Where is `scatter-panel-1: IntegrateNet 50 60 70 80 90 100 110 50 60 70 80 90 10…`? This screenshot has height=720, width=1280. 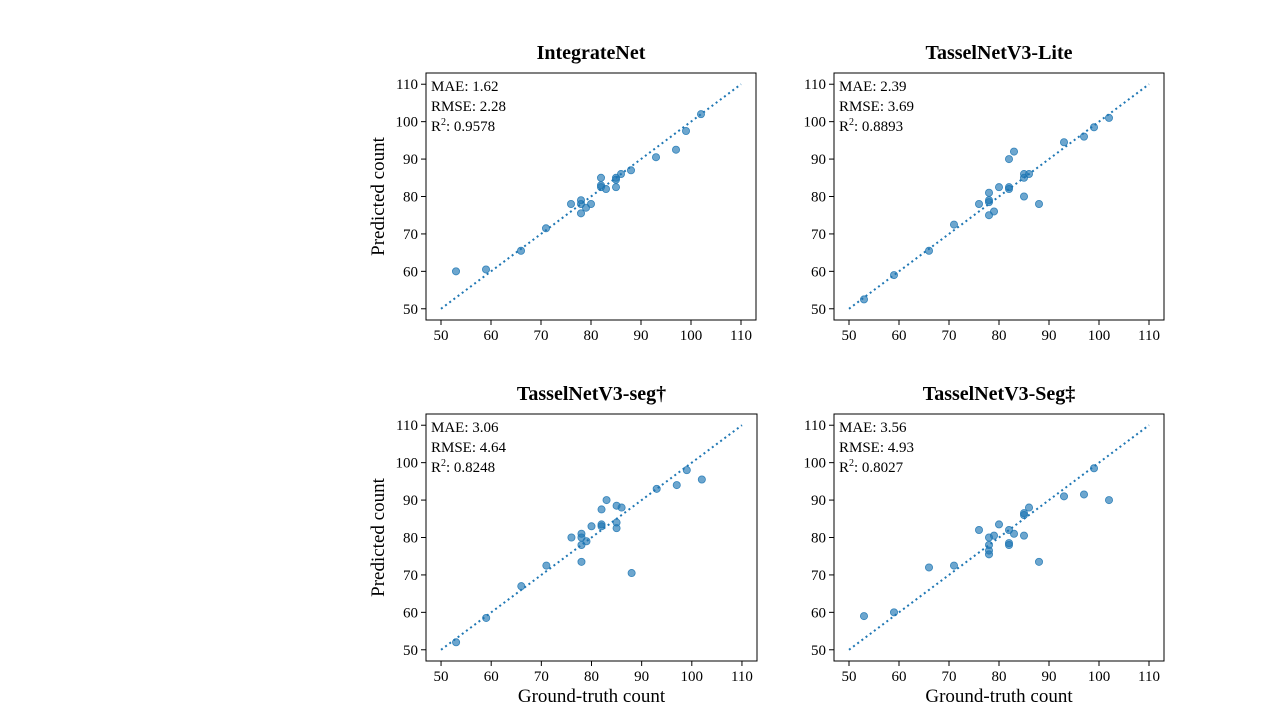 scatter-panel-1: IntegrateNet 50 60 70 80 90 100 110 50 60 70 80 90 10… is located at coordinates (562, 193).